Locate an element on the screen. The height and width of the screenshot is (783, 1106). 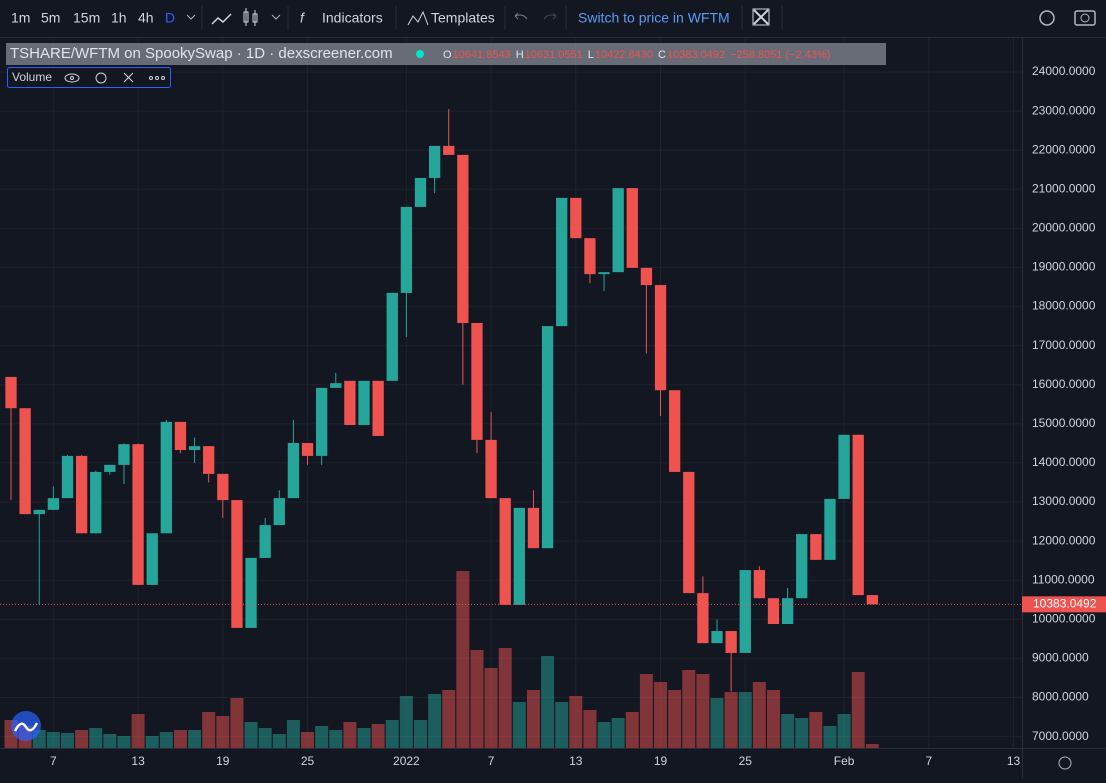
y-tick-label: 20000.0000 is located at coordinates (1064, 228).